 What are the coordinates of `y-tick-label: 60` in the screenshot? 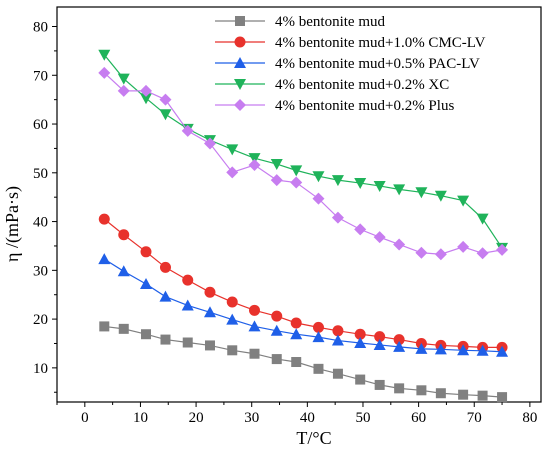 It's located at (40, 125).